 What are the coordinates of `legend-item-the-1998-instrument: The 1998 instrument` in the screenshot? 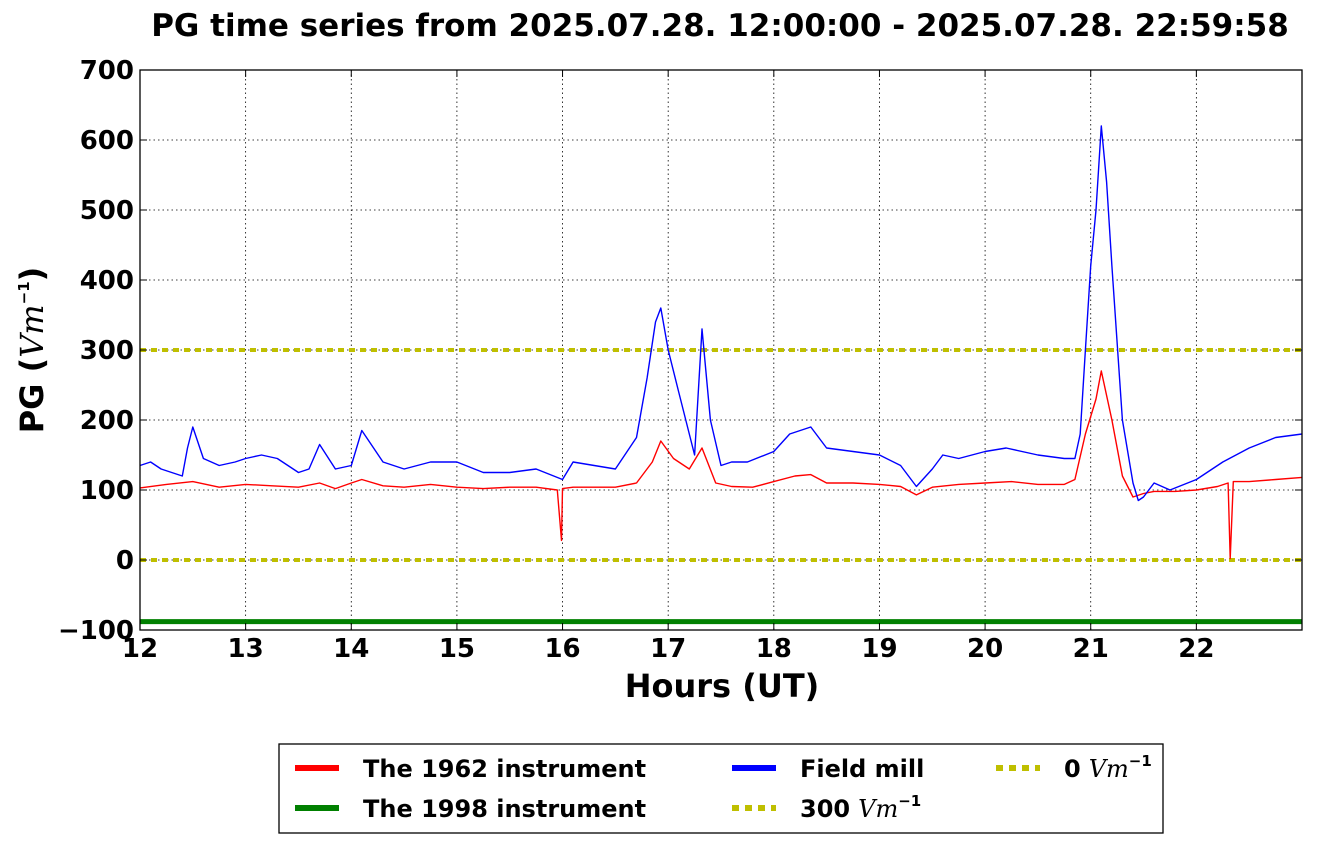 It's located at (470, 809).